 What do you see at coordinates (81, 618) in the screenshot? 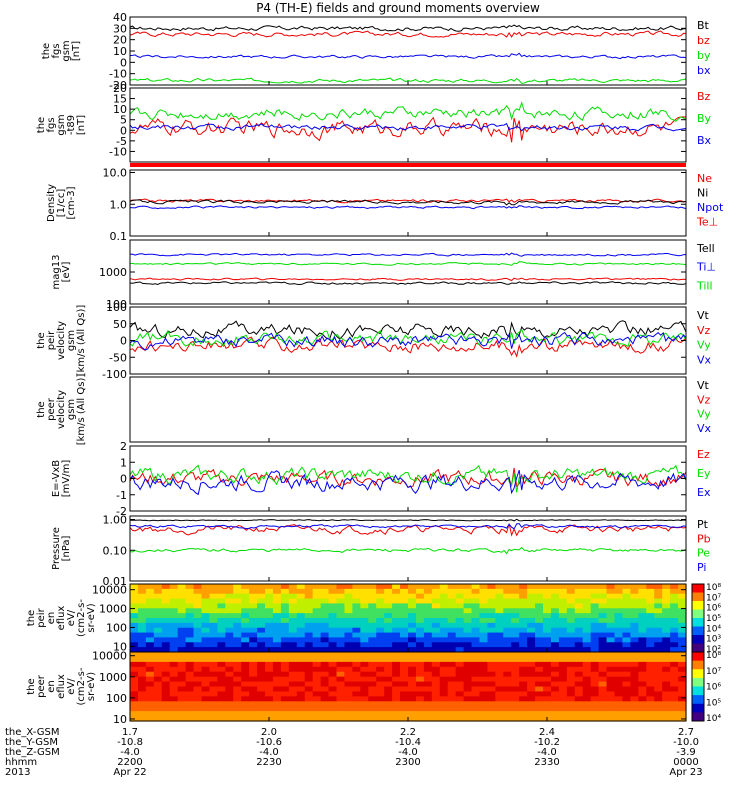
I see `y-axis-label-line: (cm2-s-` at bounding box center [81, 618].